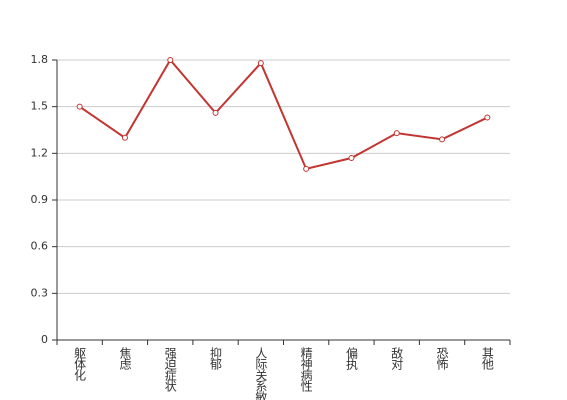  What do you see at coordinates (487, 358) in the screenshot?
I see `x-tick-label: 其他` at bounding box center [487, 358].